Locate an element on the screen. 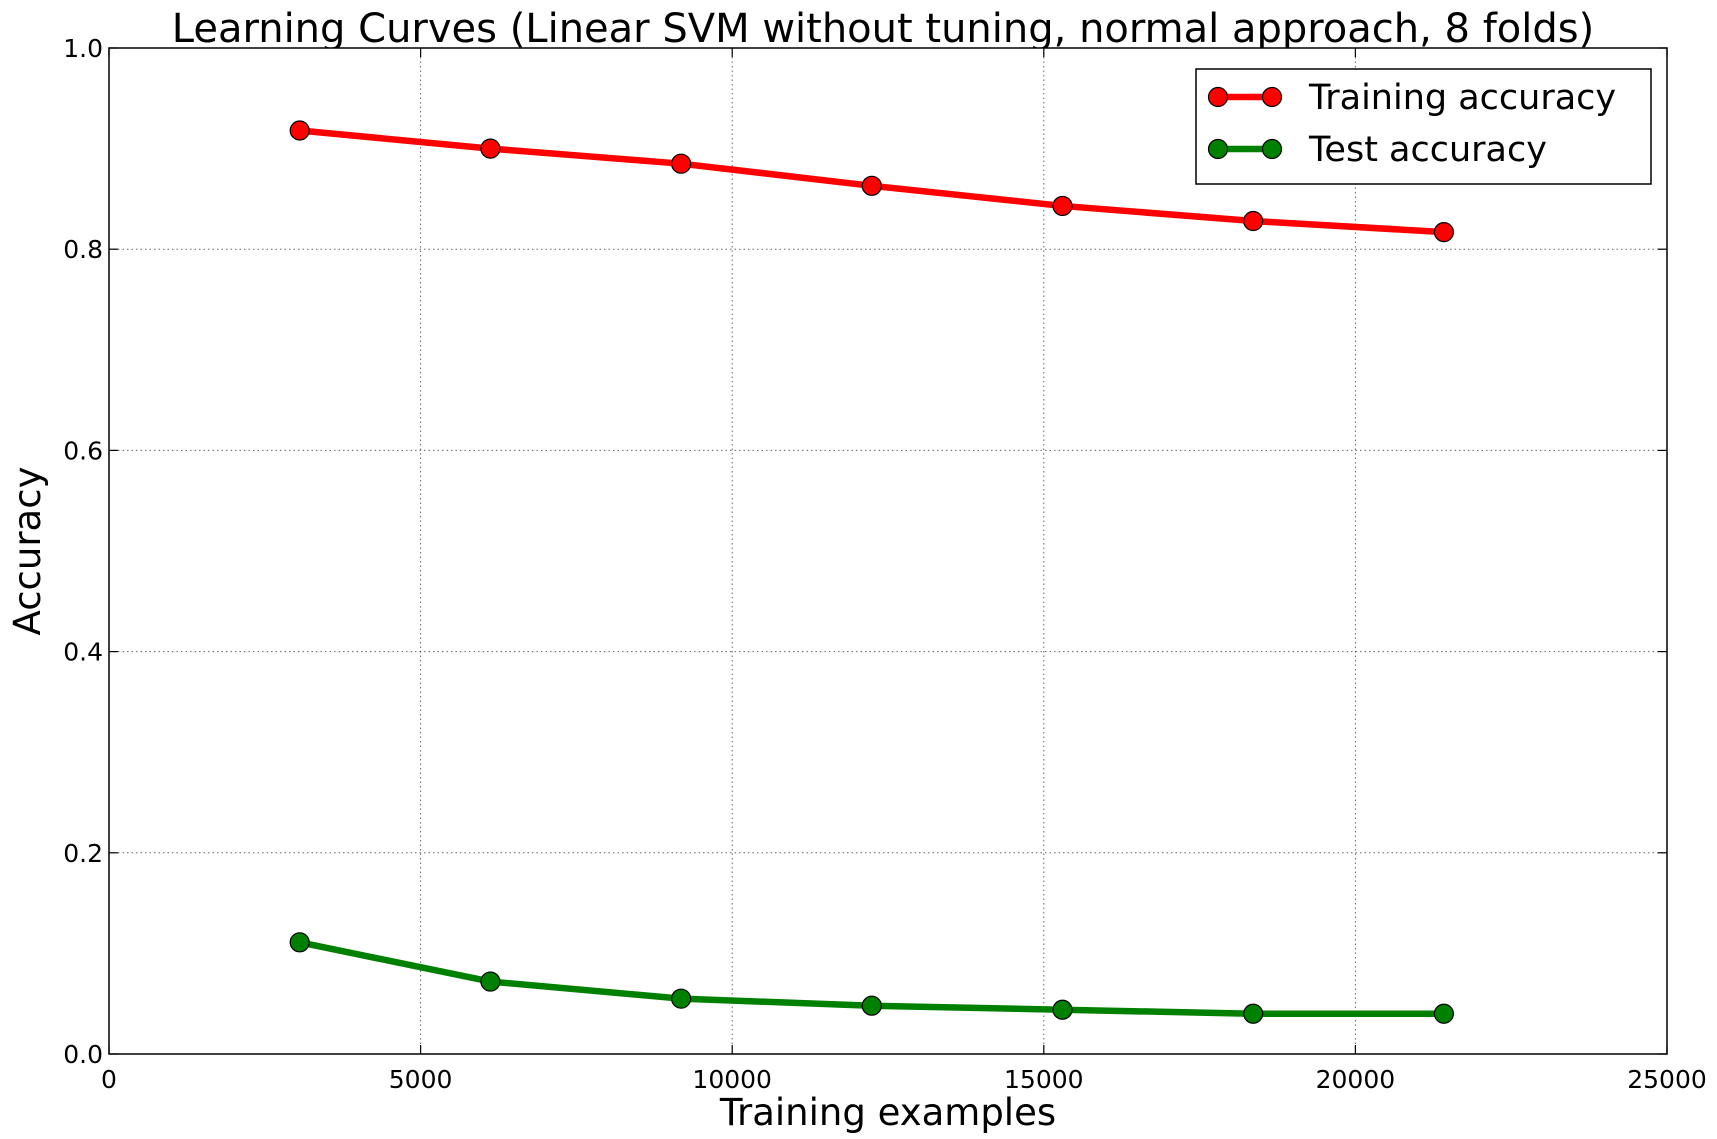 The height and width of the screenshot is (1139, 1717). legend-label-training-accuracy: Training accuracy is located at coordinates (1462, 98).